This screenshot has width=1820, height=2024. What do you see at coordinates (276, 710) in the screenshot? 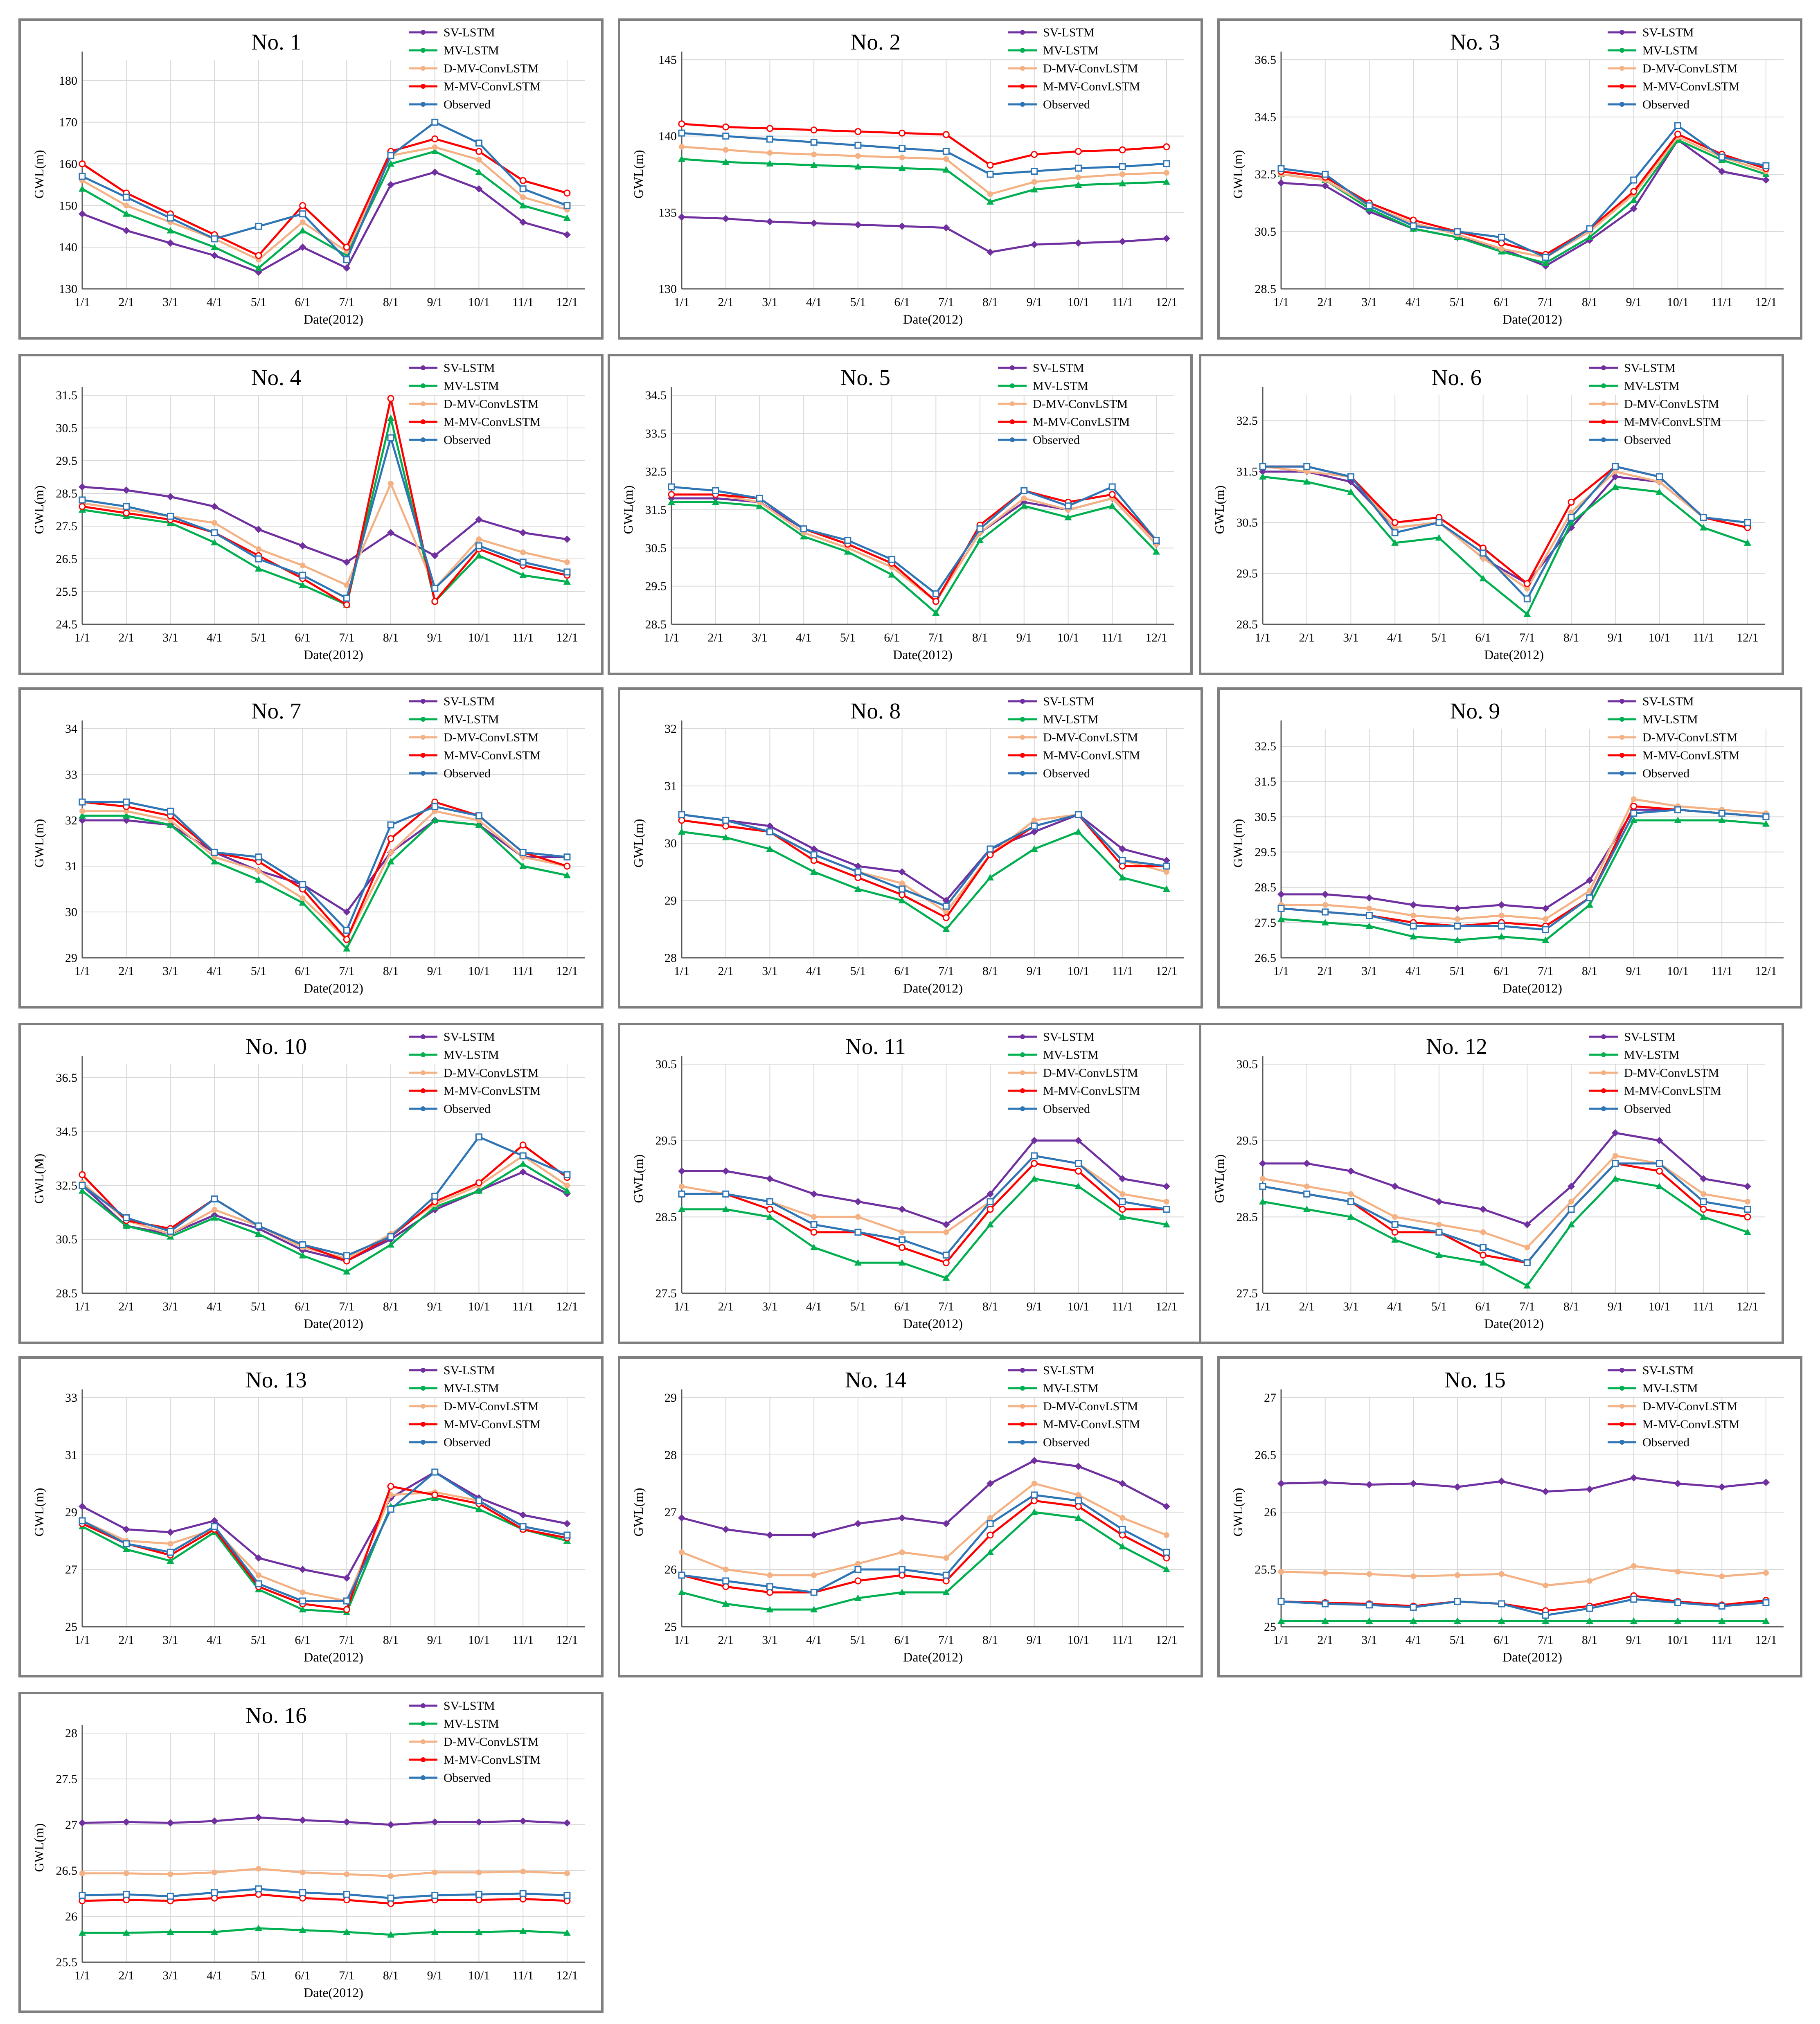
I see `chart-title: No. 7` at bounding box center [276, 710].